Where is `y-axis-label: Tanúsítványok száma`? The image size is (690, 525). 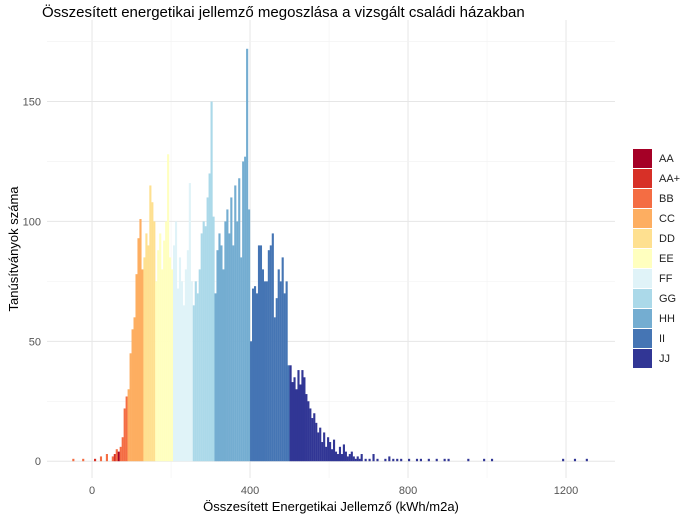 y-axis-label: Tanúsítványok száma is located at coordinates (13, 249).